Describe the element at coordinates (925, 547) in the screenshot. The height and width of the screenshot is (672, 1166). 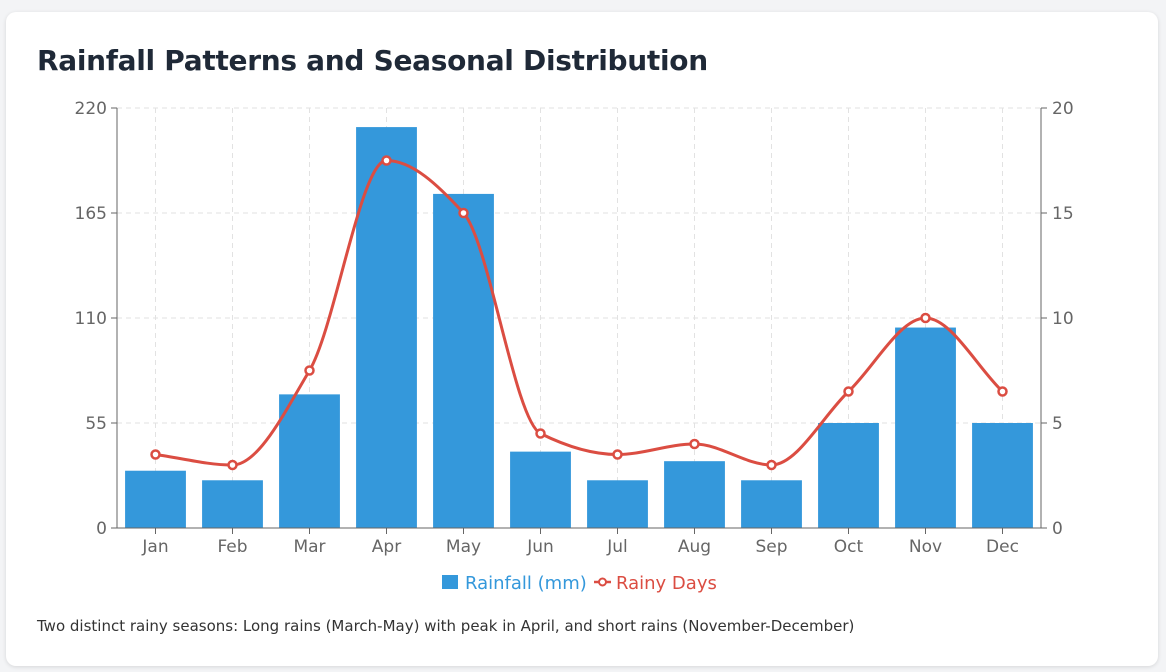
I see `x-tick-label-nov: Nov` at that location.